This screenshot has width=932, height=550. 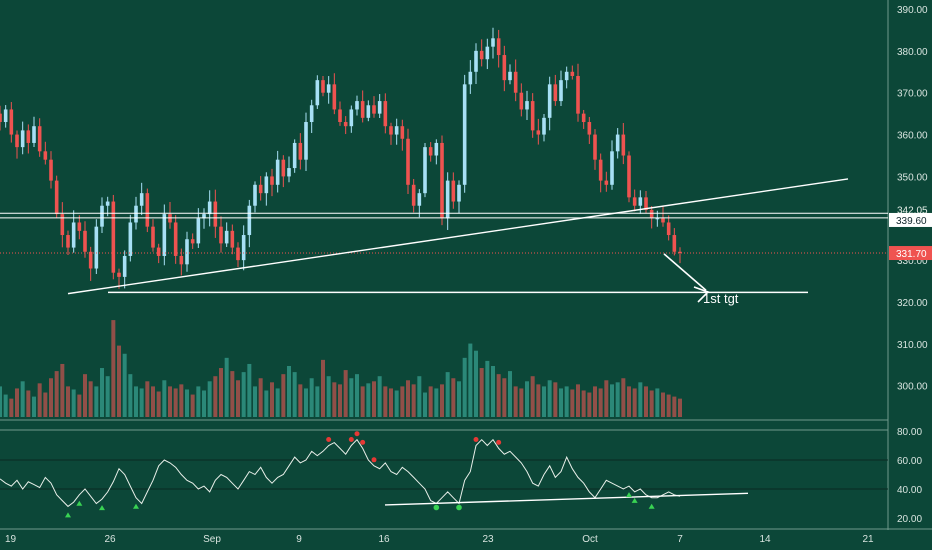 I want to click on time-tick-label: 26, so click(x=110, y=539).